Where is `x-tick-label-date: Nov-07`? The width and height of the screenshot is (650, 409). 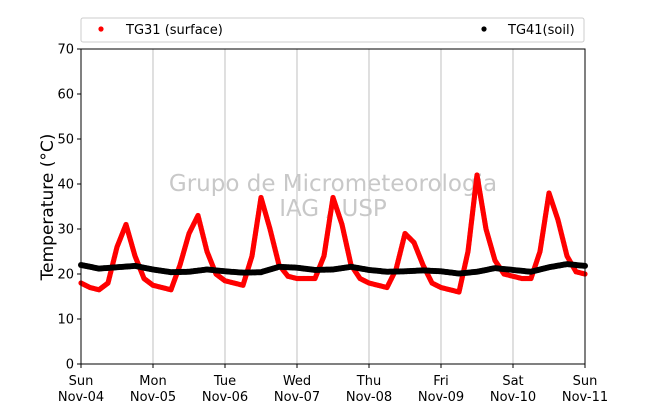
x-tick-label-date: Nov-07 is located at coordinates (297, 397).